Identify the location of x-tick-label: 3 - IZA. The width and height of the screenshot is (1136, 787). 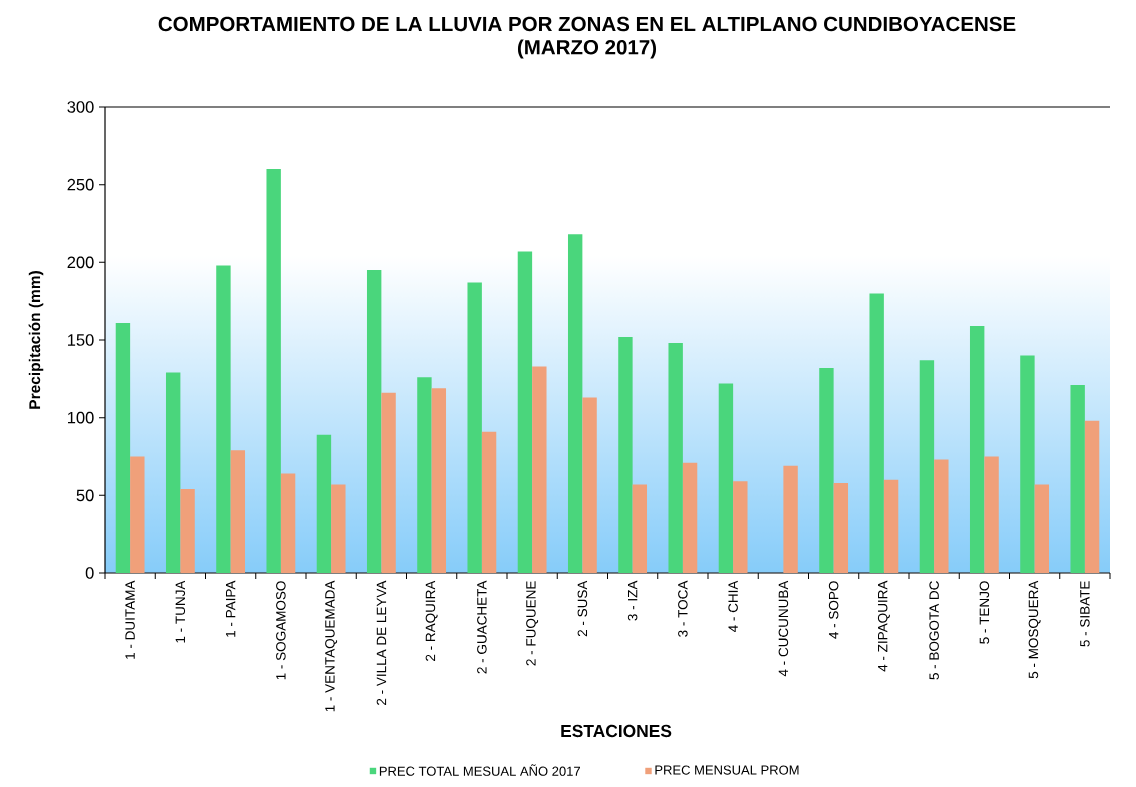
(632, 600).